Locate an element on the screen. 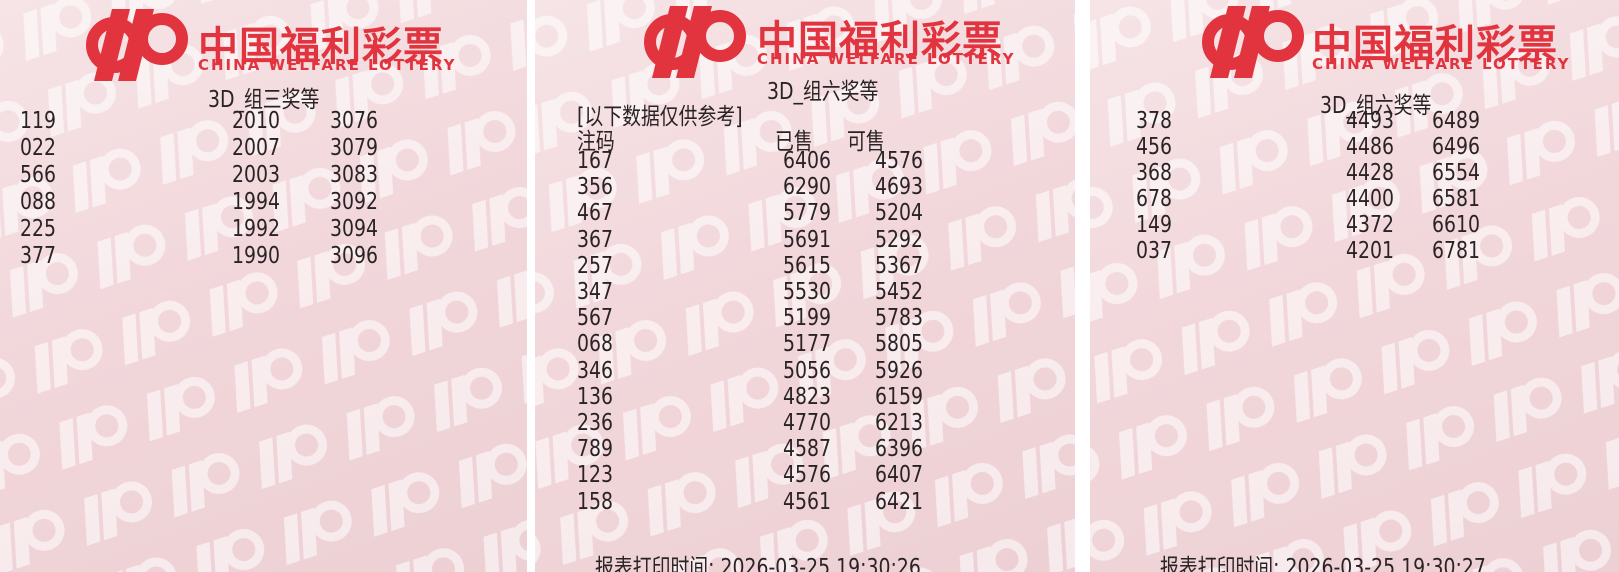 The height and width of the screenshot is (572, 1619). count: 1990 is located at coordinates (256, 256).